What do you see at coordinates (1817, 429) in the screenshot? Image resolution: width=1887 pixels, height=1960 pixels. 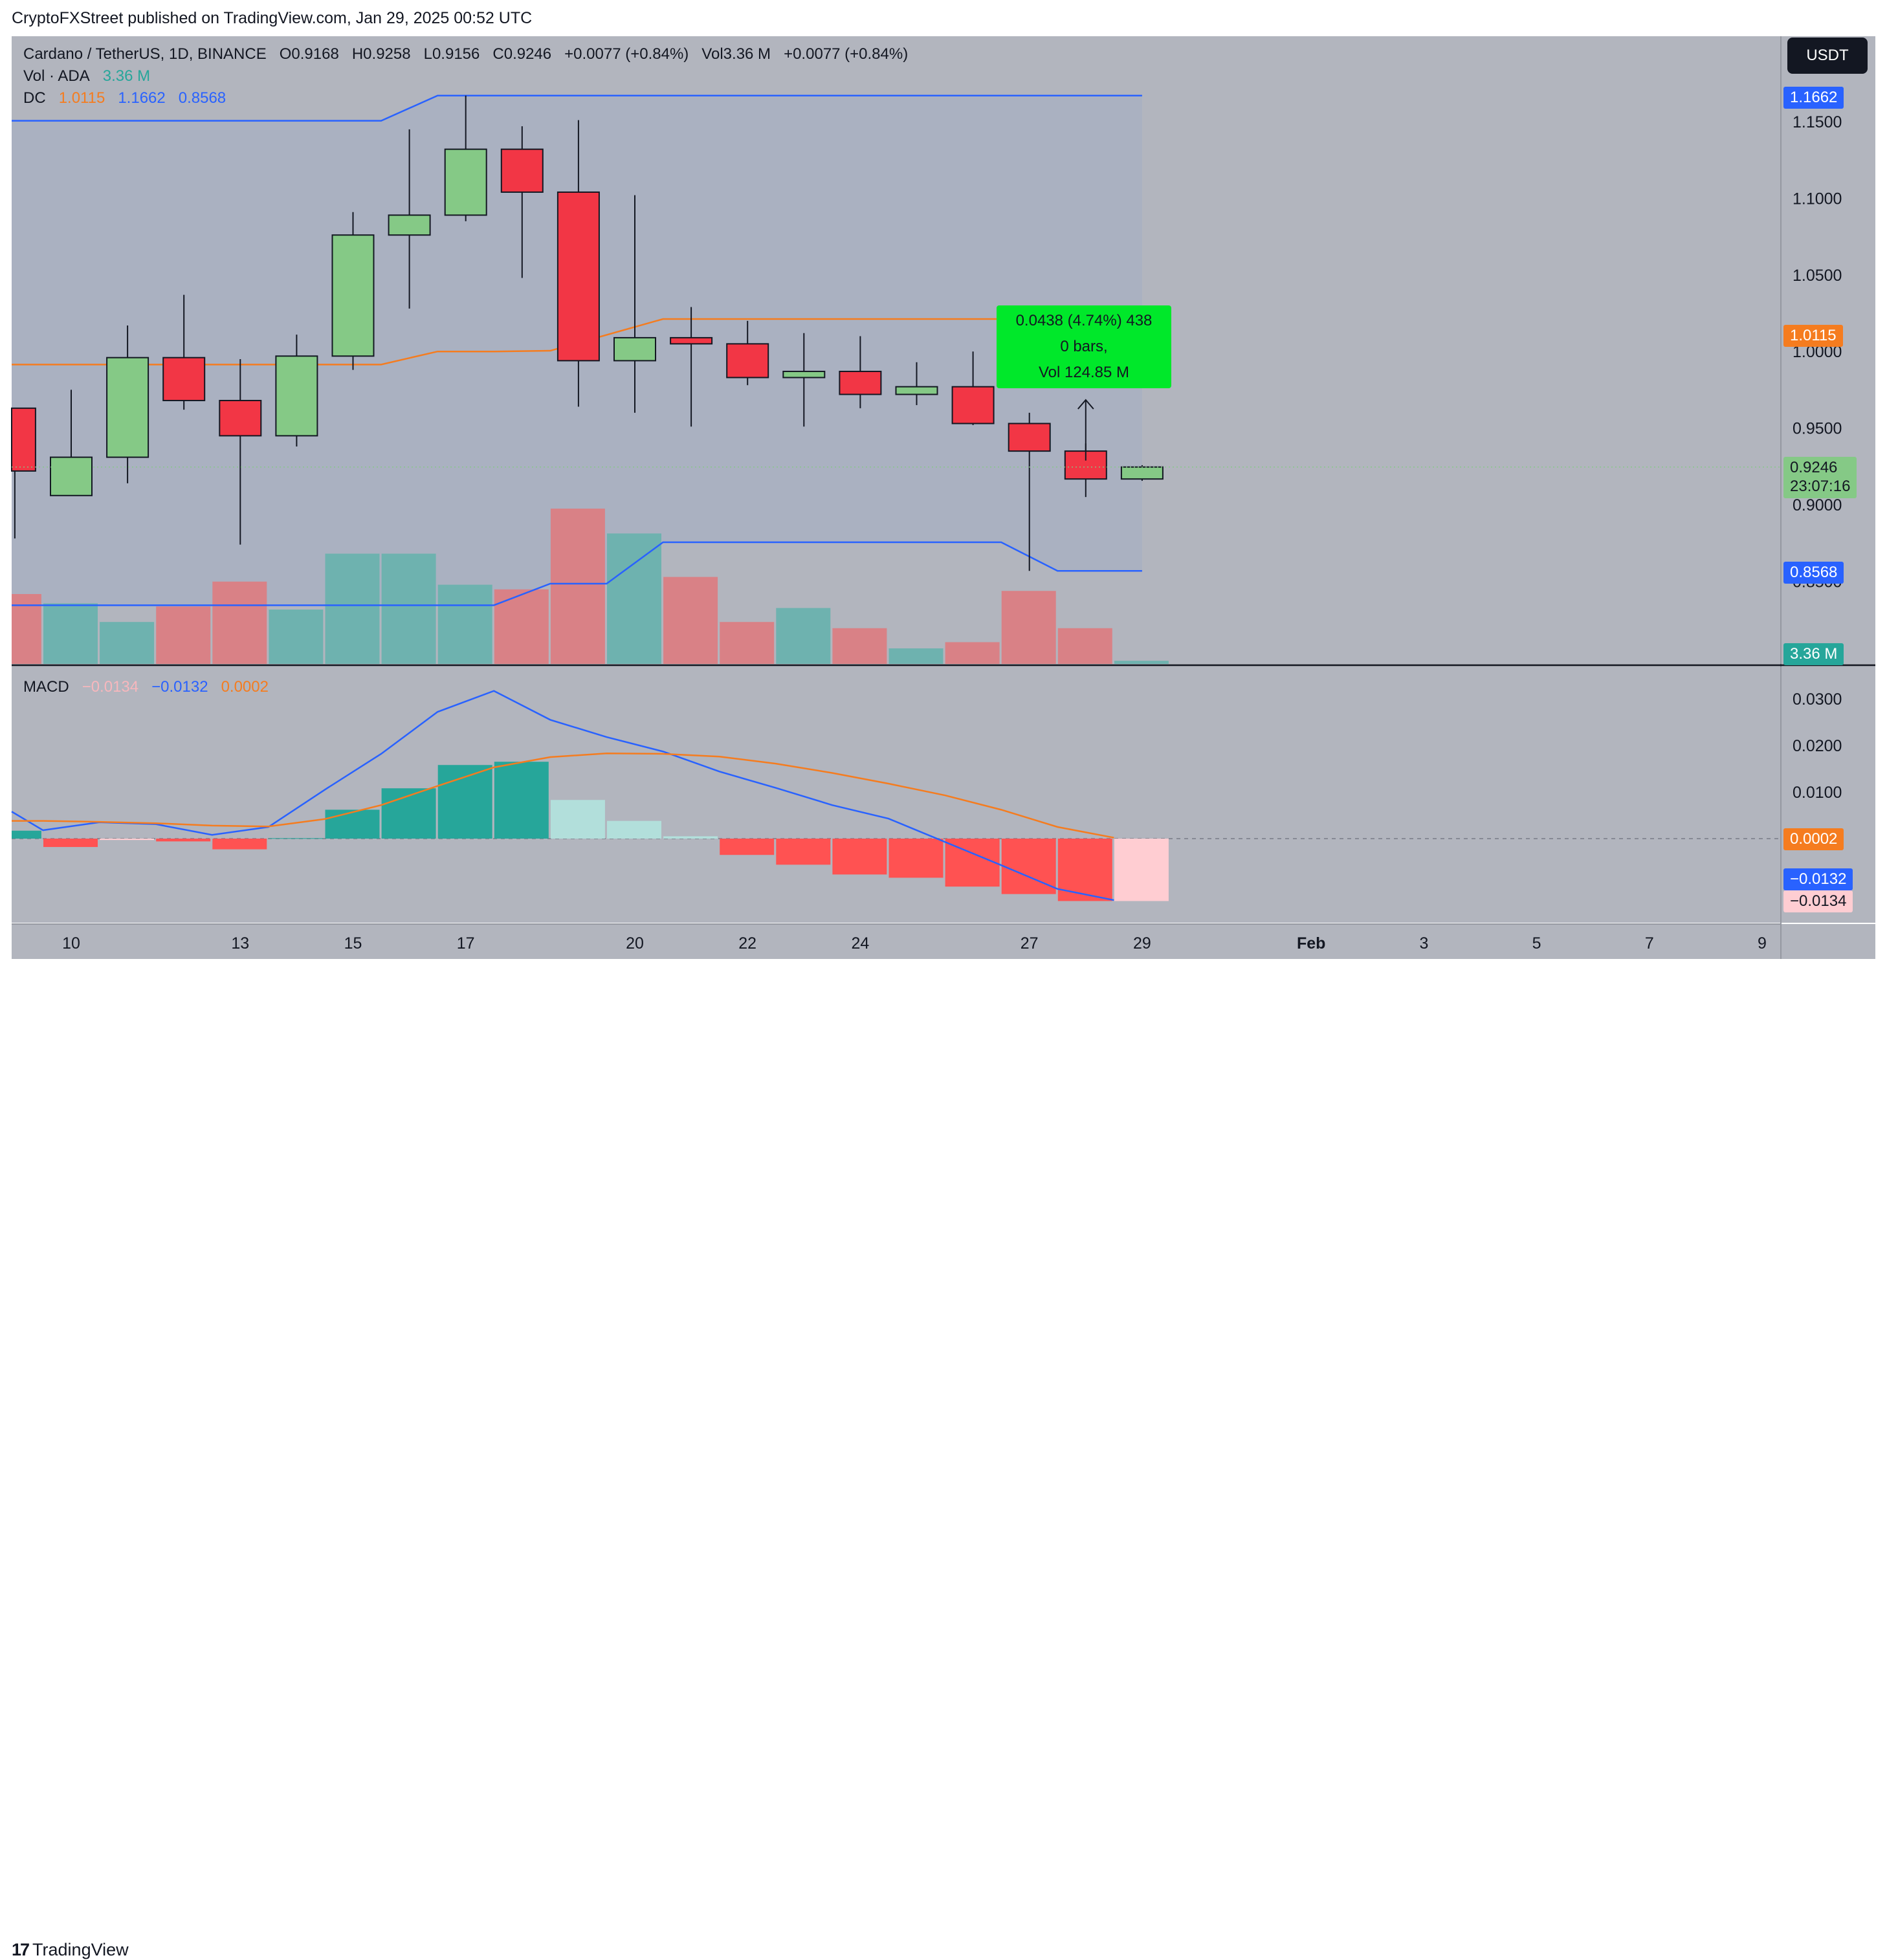 I see `price-tick-label: 0.9500` at bounding box center [1817, 429].